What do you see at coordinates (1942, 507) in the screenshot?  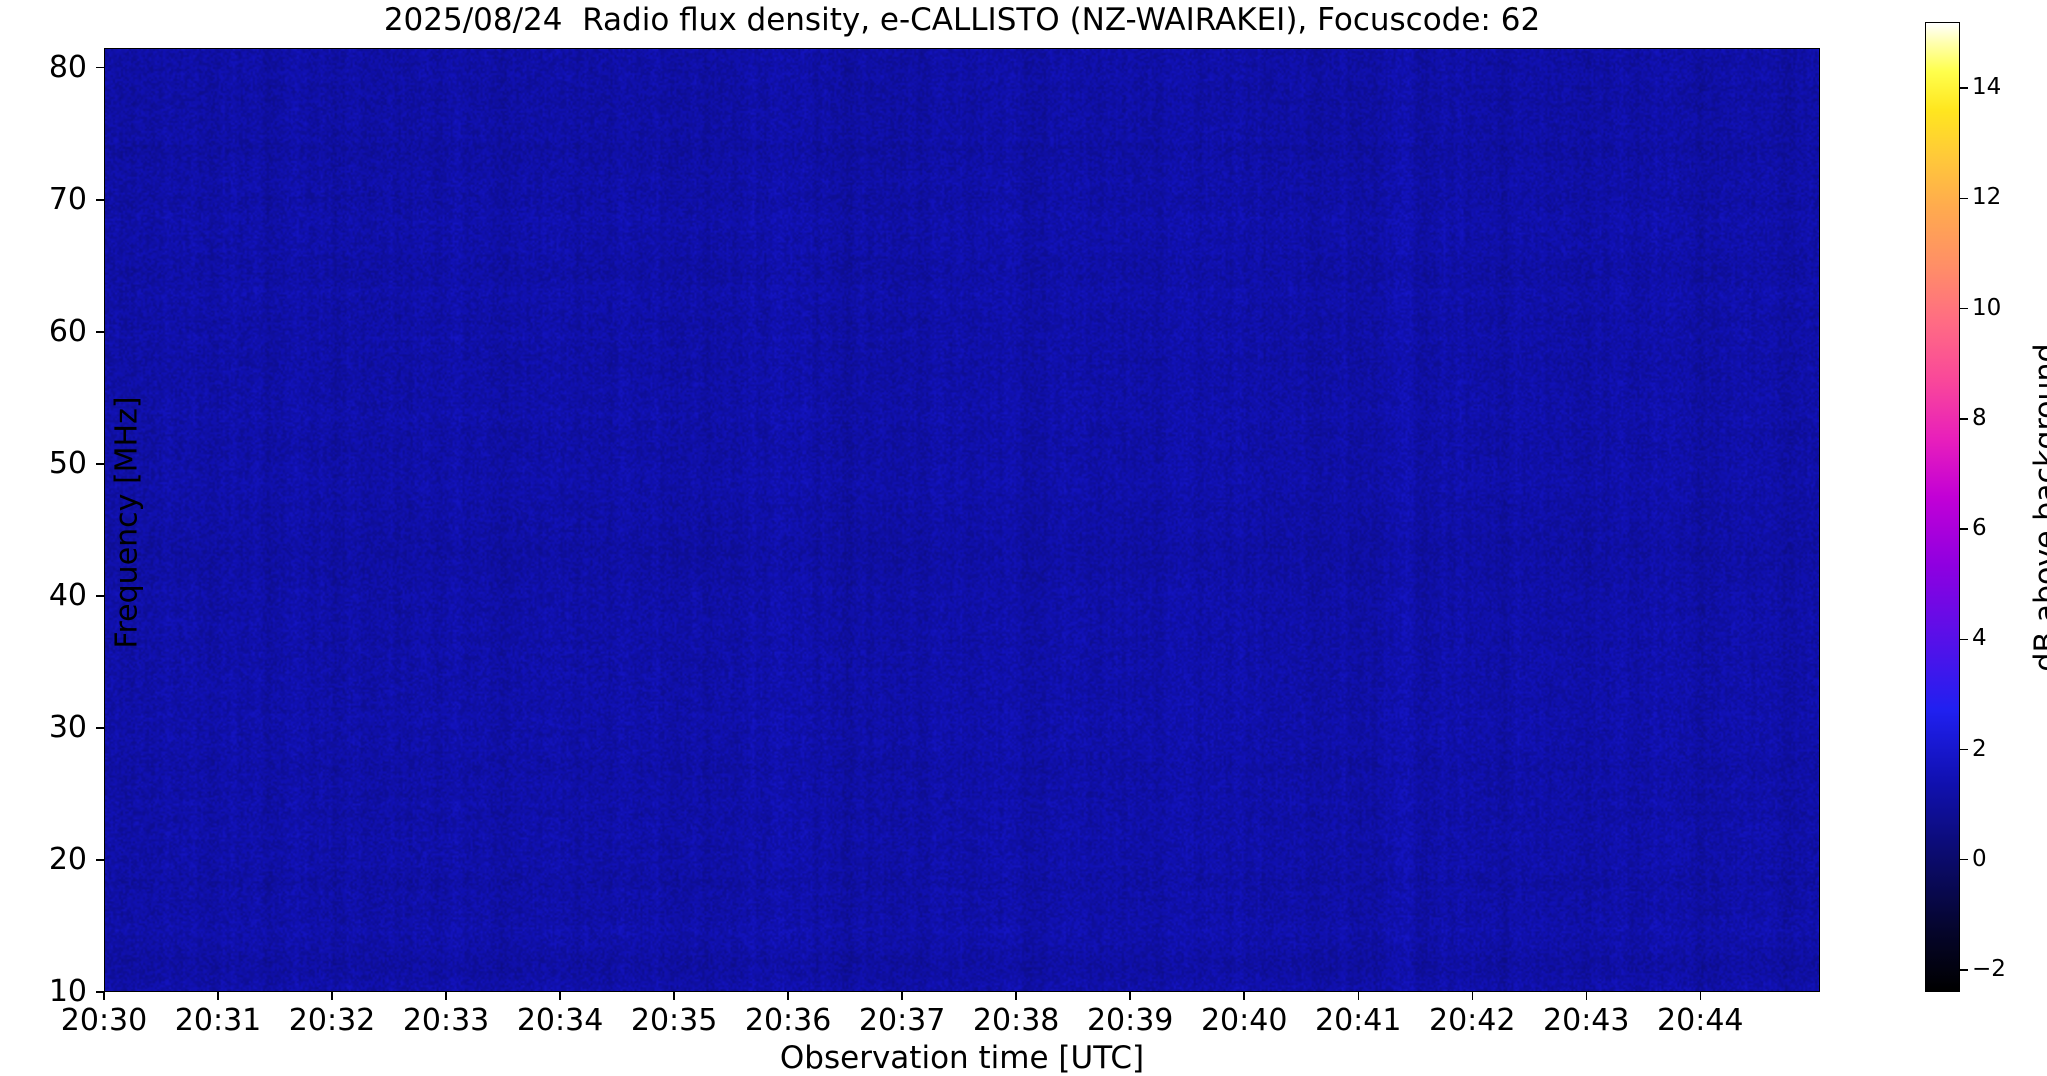 I see `colorbar` at bounding box center [1942, 507].